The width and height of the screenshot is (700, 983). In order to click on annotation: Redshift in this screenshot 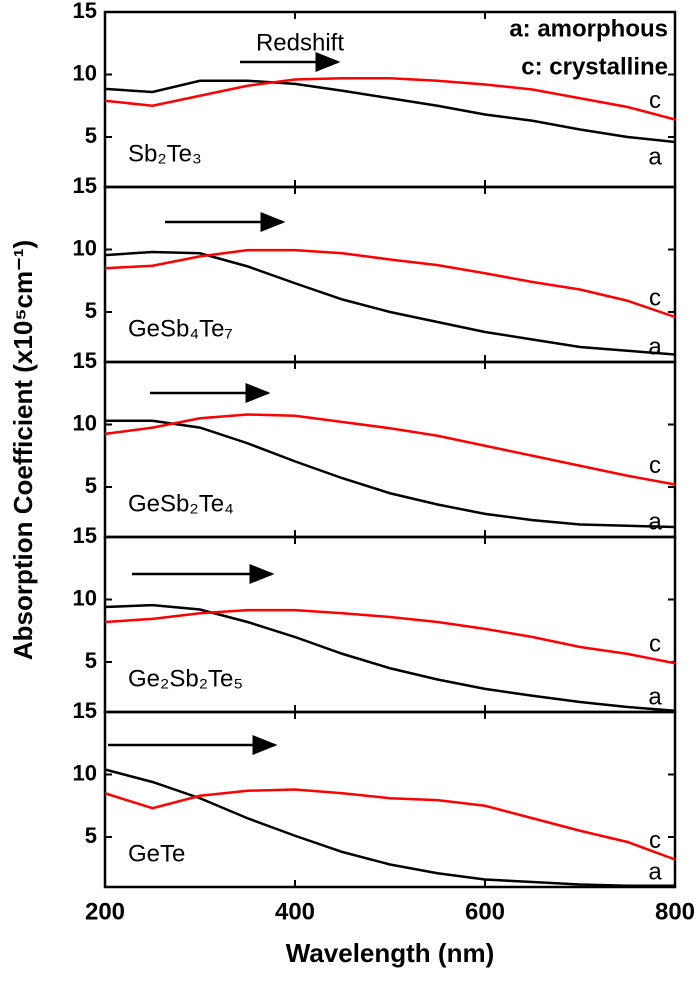, I will do `click(300, 42)`.